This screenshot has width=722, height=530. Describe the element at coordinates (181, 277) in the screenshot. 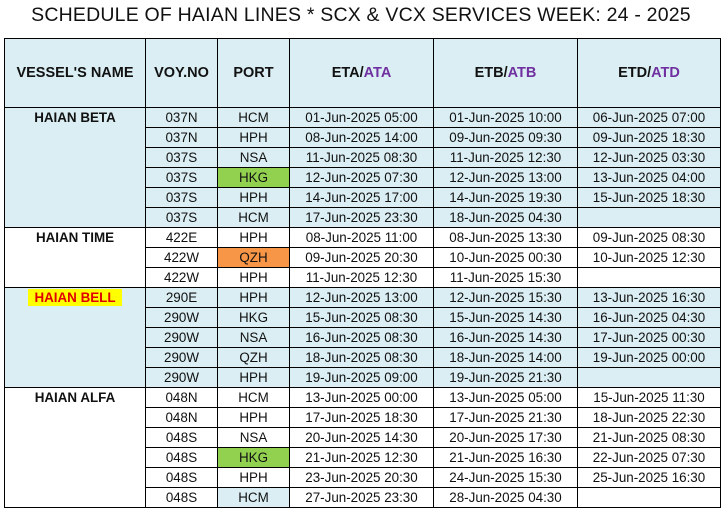

I see `voyage-cell: 422W` at that location.